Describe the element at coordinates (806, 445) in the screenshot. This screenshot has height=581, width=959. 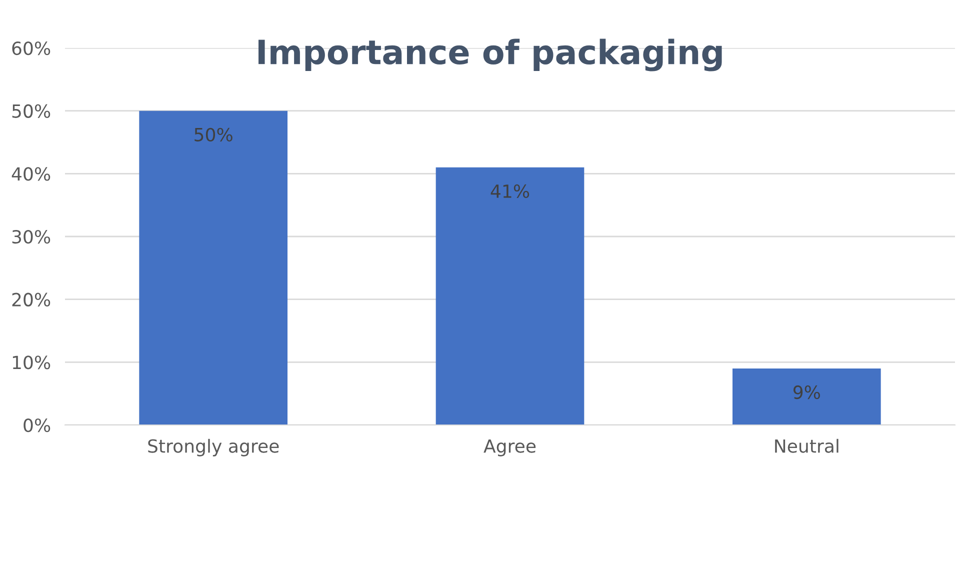
I see `x-tick-label: Neutral` at that location.